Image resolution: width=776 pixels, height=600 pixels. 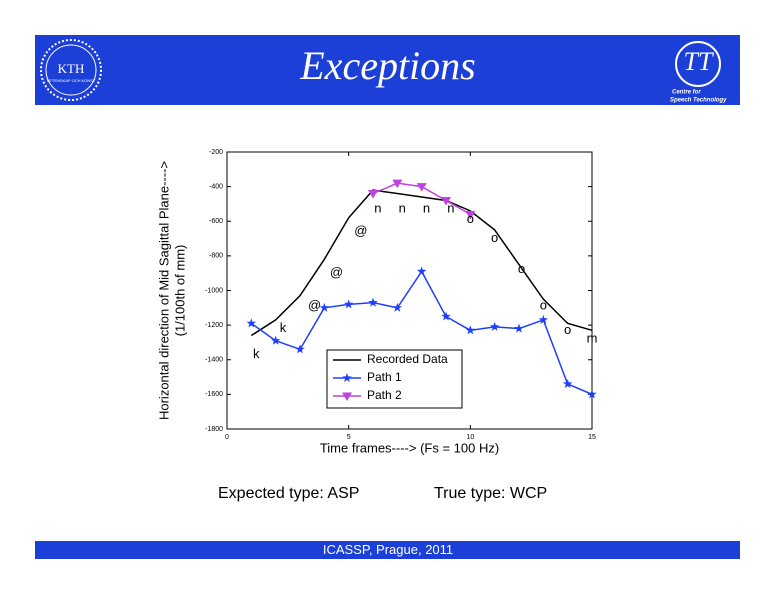 What do you see at coordinates (214, 325) in the screenshot?
I see `y-tick-label: -1200` at bounding box center [214, 325].